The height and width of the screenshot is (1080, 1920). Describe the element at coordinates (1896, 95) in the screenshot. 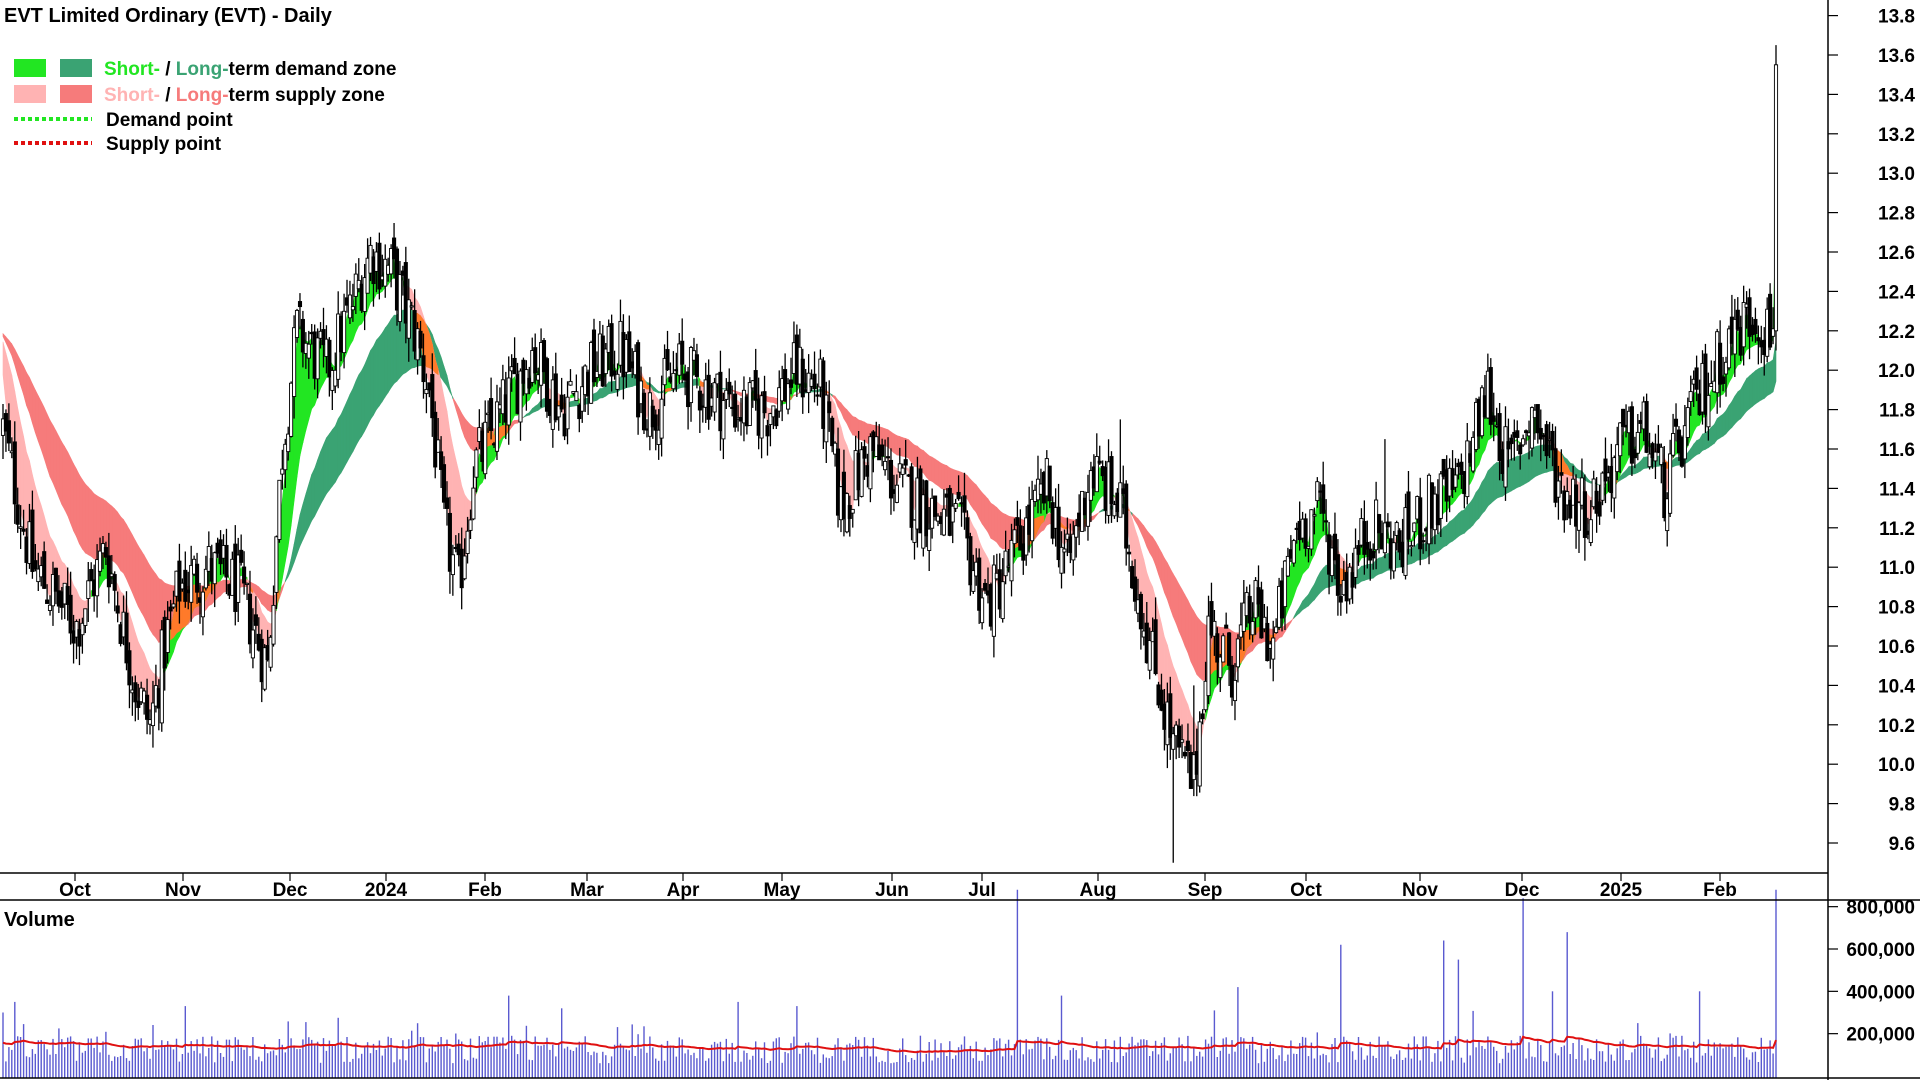

I see `price-tick-label: 13.4` at that location.